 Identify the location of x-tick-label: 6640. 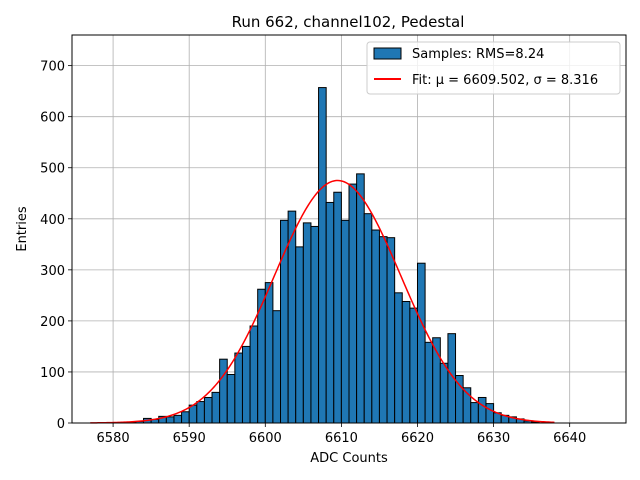
(569, 438).